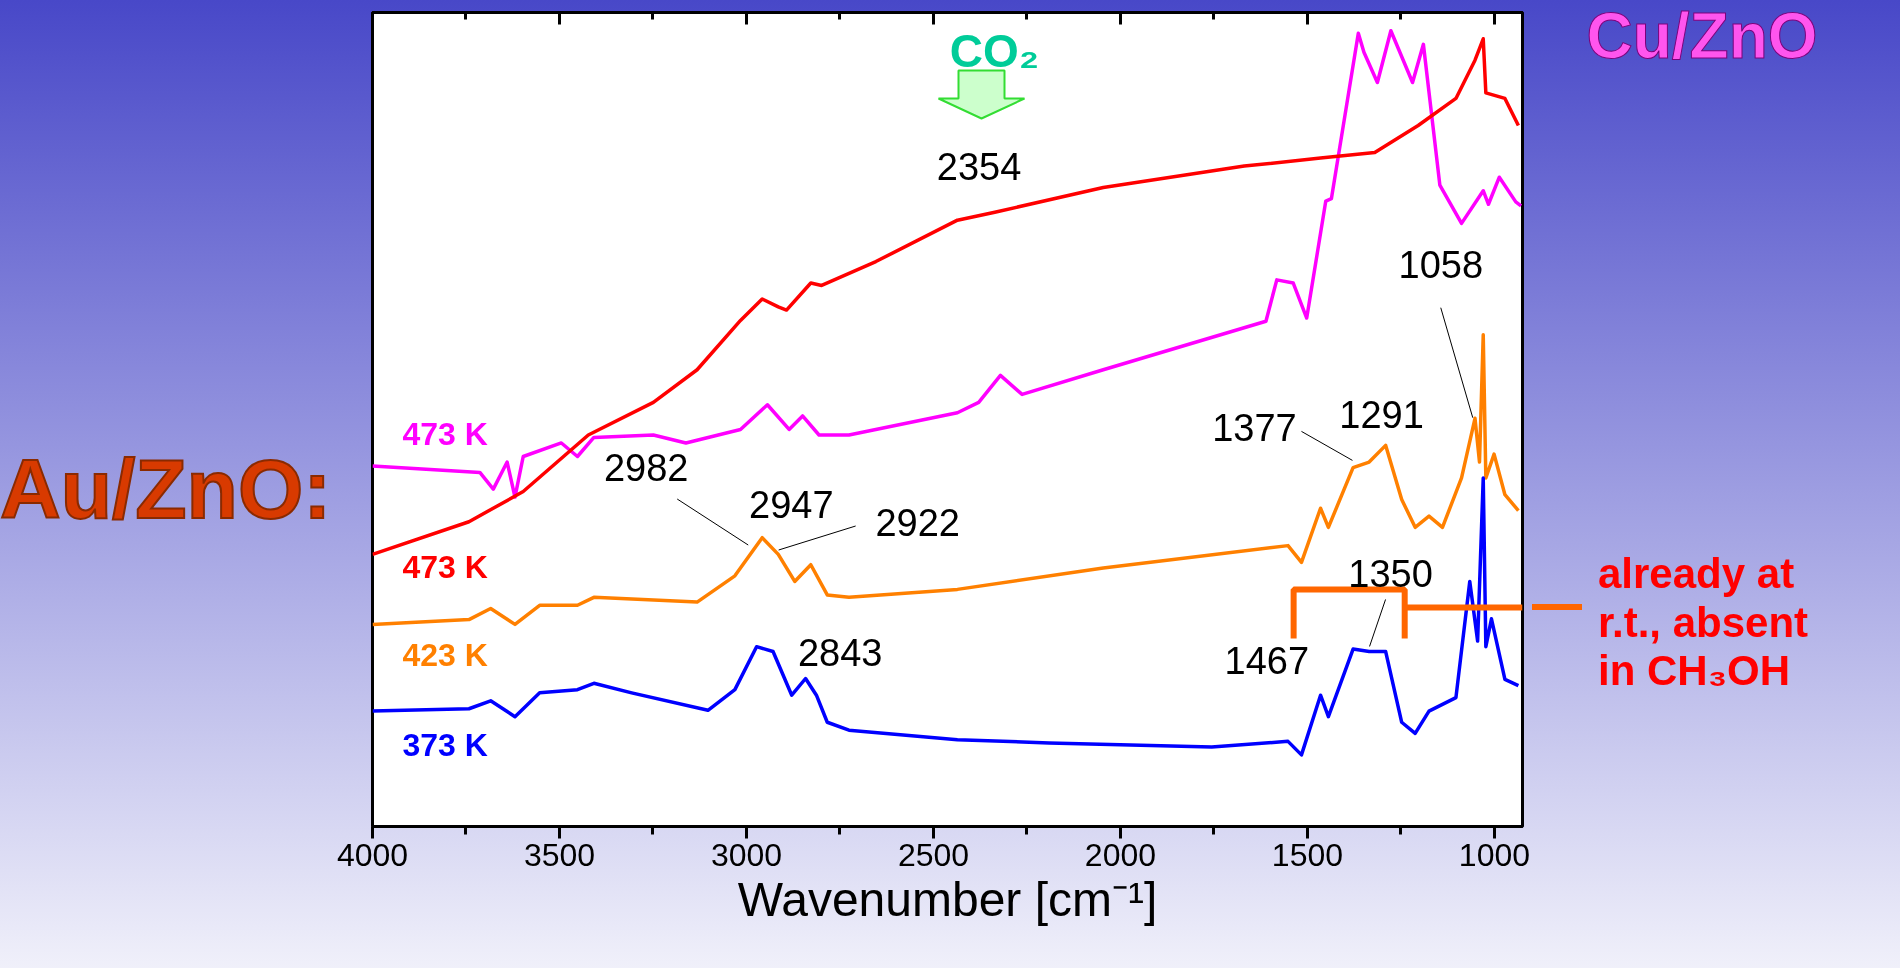 The width and height of the screenshot is (1900, 968). What do you see at coordinates (1267, 660) in the screenshot?
I see `annotation: 1467` at bounding box center [1267, 660].